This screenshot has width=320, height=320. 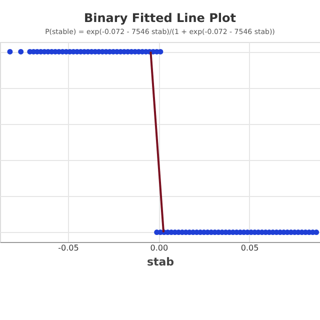 I want to click on x-tick-label: 0.00, so click(x=159, y=248).